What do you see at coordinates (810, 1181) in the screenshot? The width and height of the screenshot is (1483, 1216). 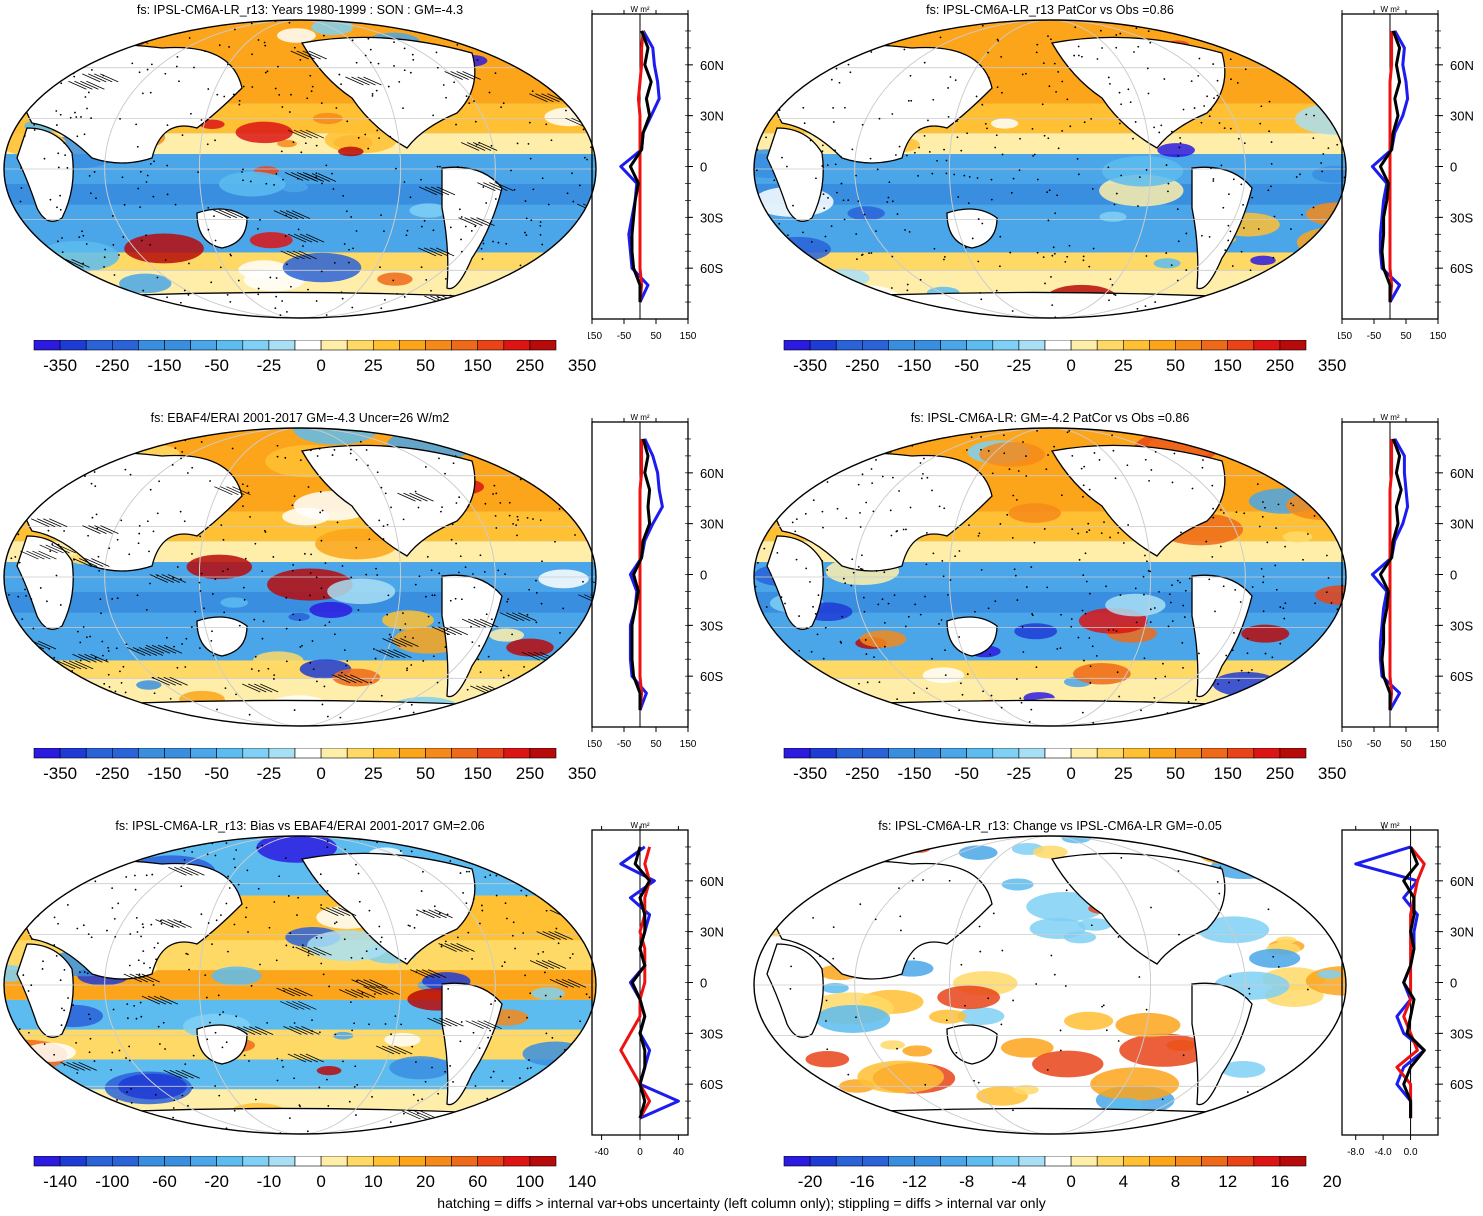 I see `colorbar-tick-label: -20` at bounding box center [810, 1181].